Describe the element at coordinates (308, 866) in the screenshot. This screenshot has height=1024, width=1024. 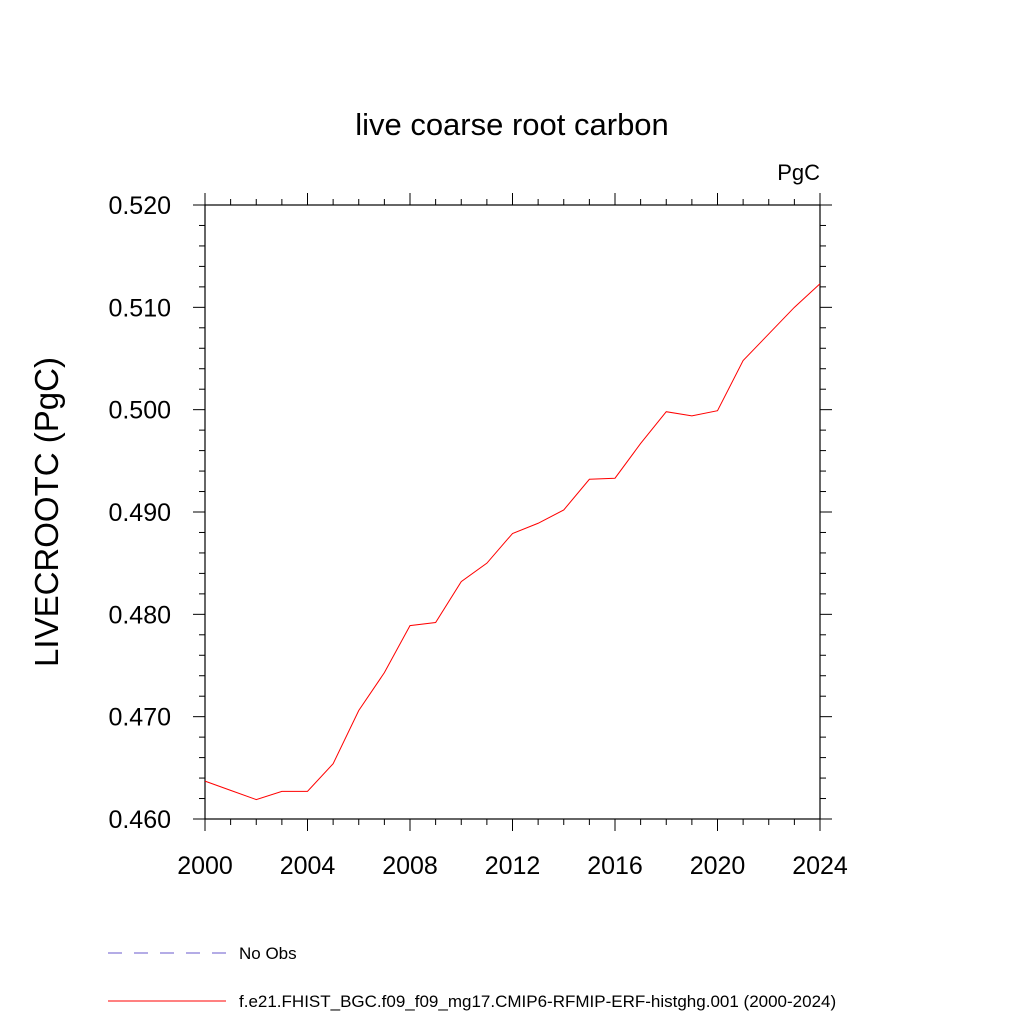
I see `x-tick-label: 2004` at that location.